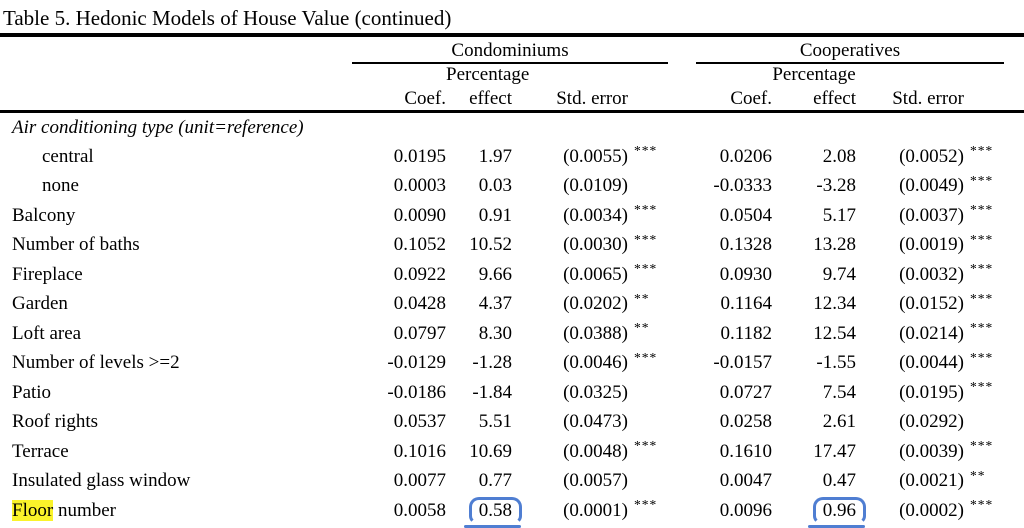 This screenshot has width=1024, height=528. Describe the element at coordinates (931, 422) in the screenshot. I see `cell-std-error-coop: (0.0292)` at that location.